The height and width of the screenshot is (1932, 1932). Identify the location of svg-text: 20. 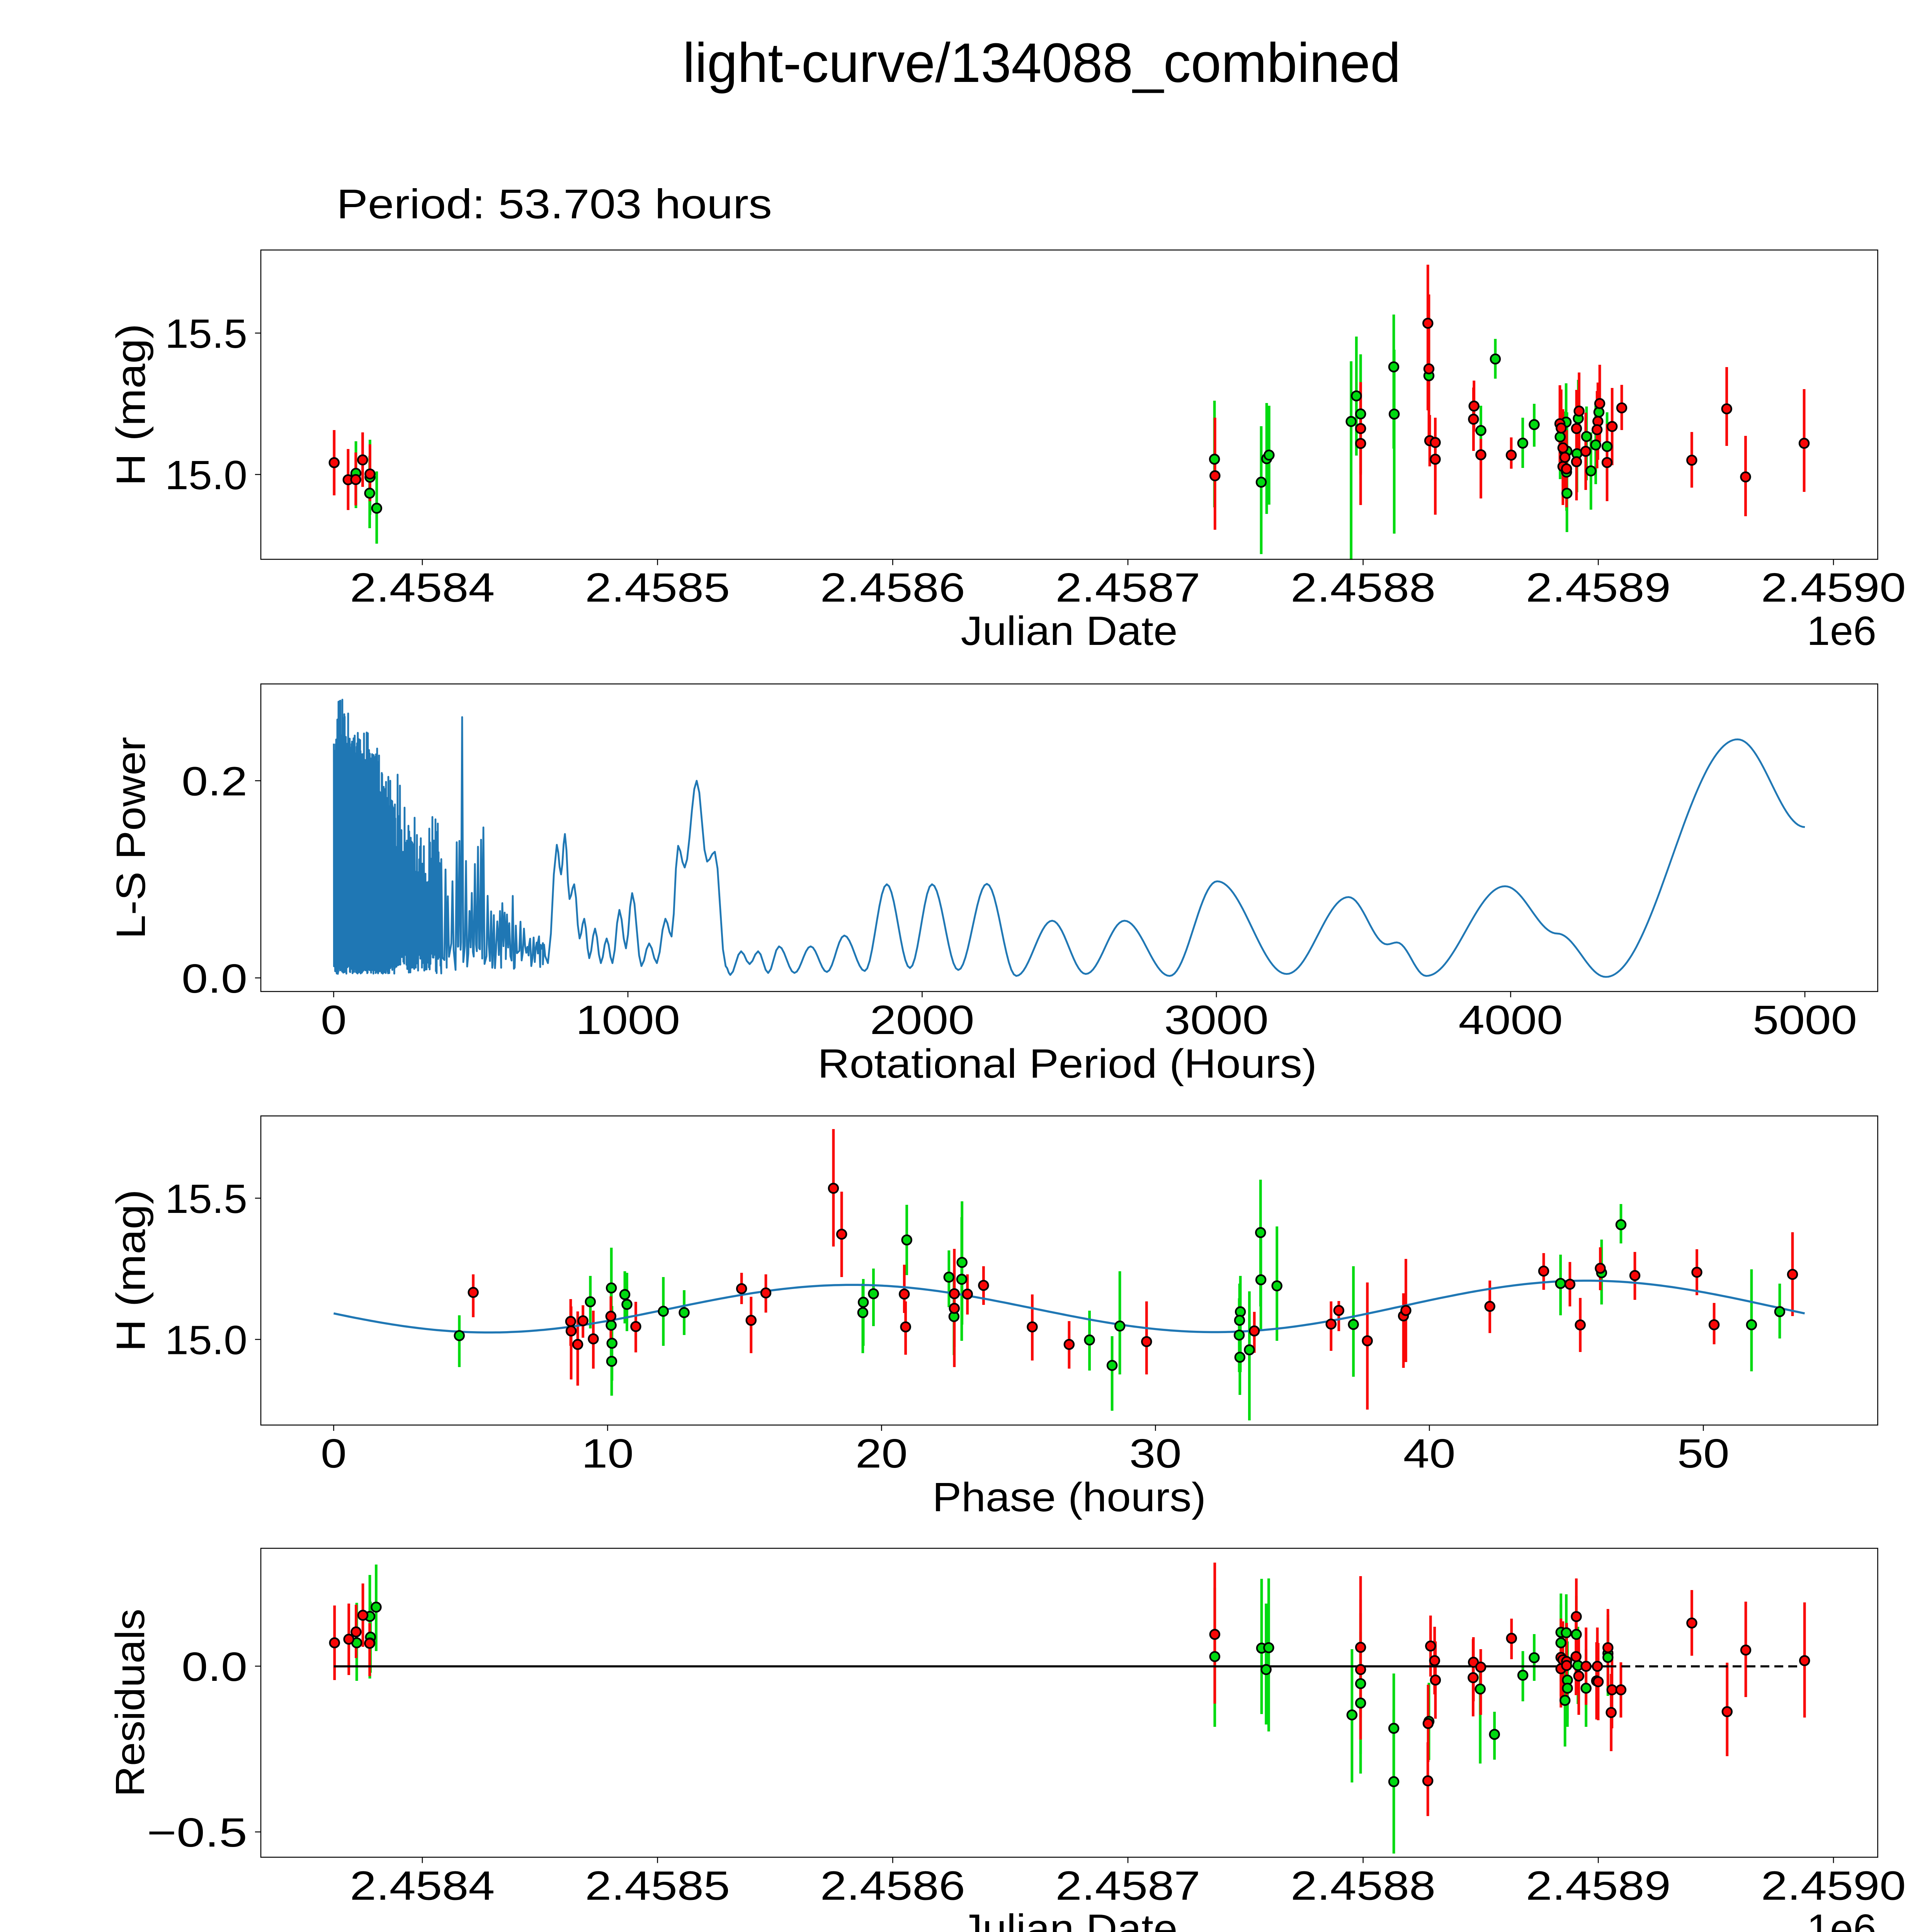
(882, 1454).